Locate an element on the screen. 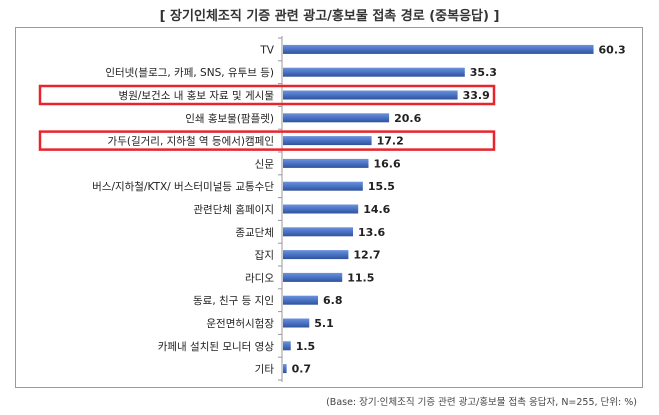 The width and height of the screenshot is (659, 415). category-label: 신문 is located at coordinates (265, 164).